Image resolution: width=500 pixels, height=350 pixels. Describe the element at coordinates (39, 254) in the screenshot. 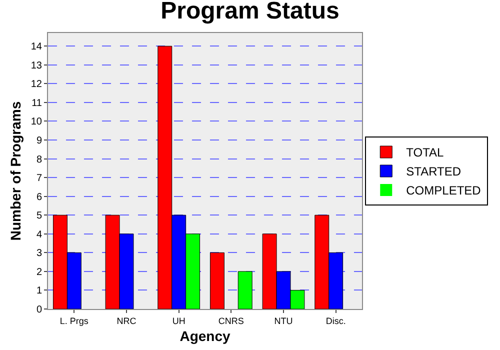

I see `y-tick-label: 3` at that location.